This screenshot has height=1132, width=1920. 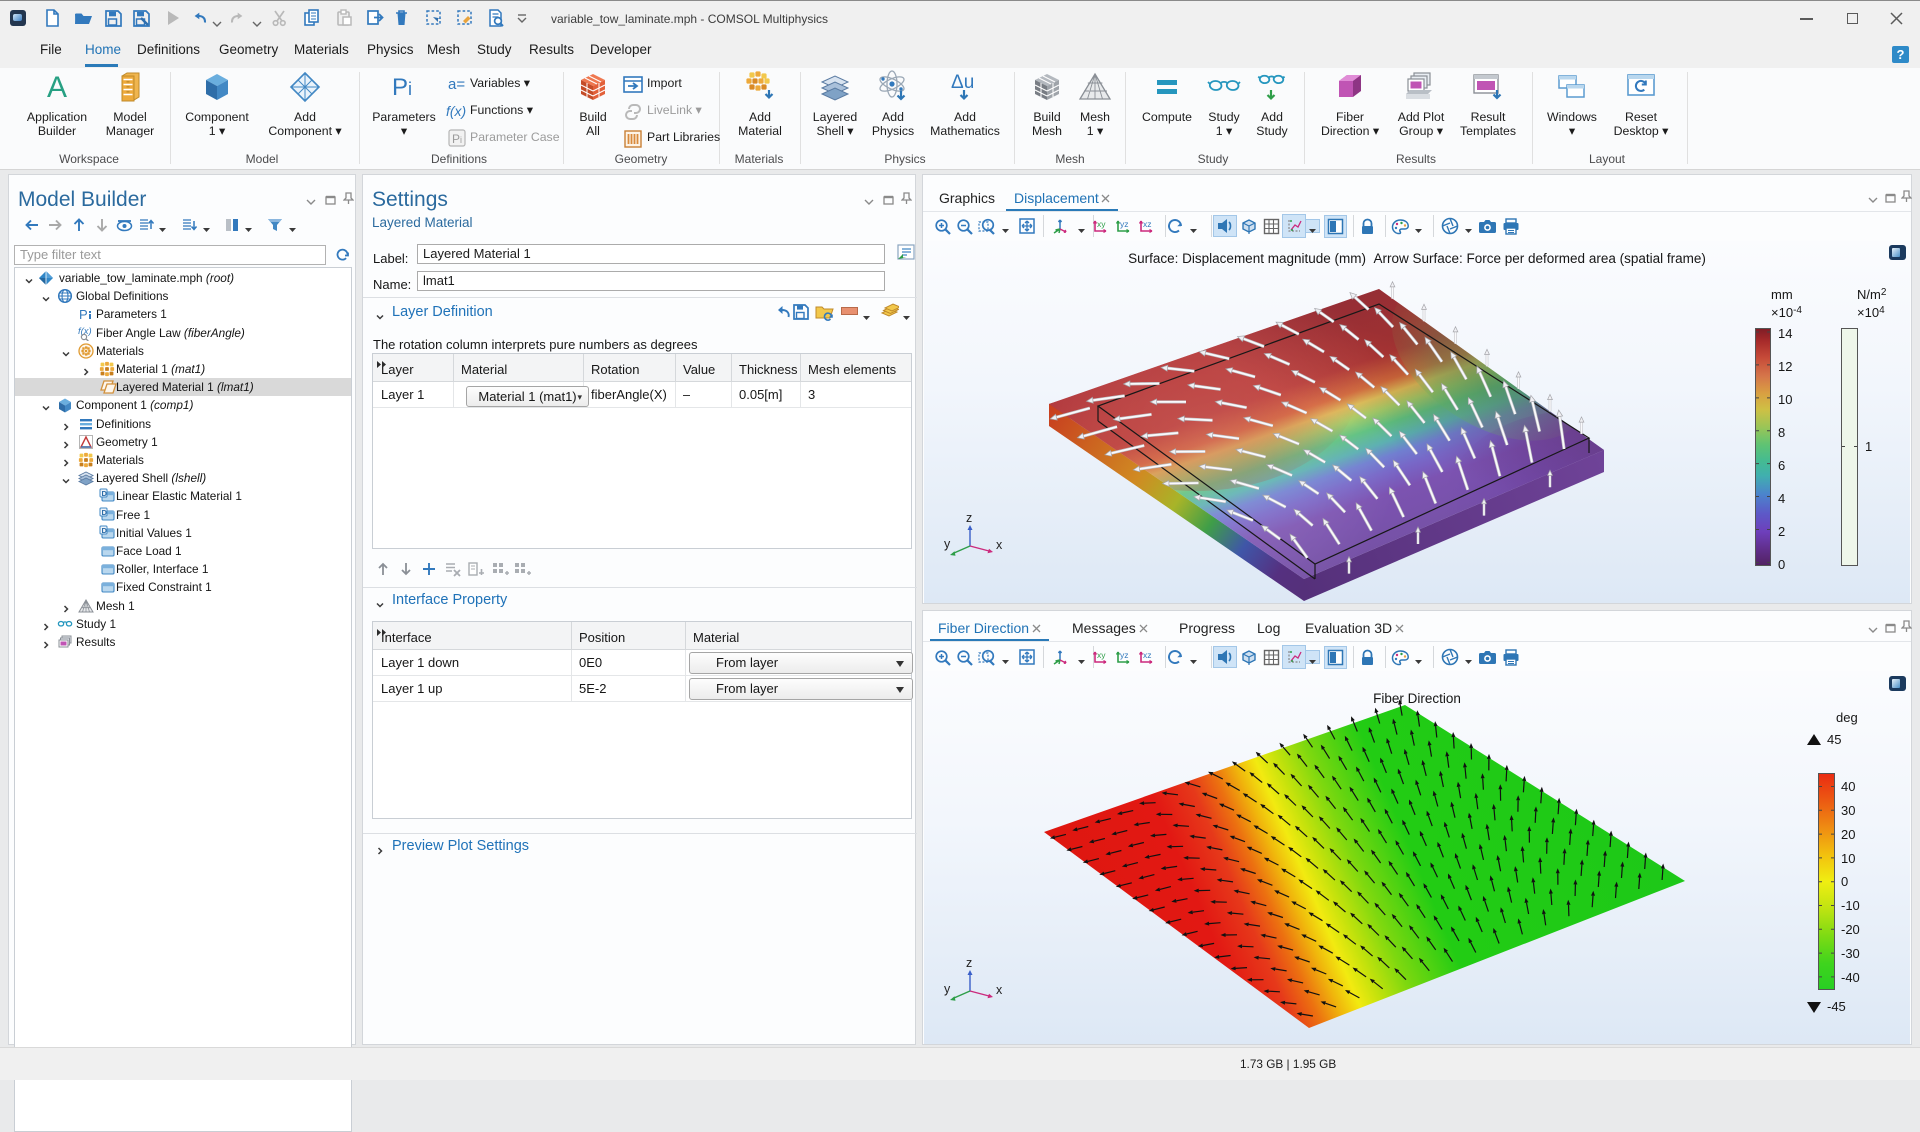 I want to click on svg-text: Δu, so click(x=962, y=82).